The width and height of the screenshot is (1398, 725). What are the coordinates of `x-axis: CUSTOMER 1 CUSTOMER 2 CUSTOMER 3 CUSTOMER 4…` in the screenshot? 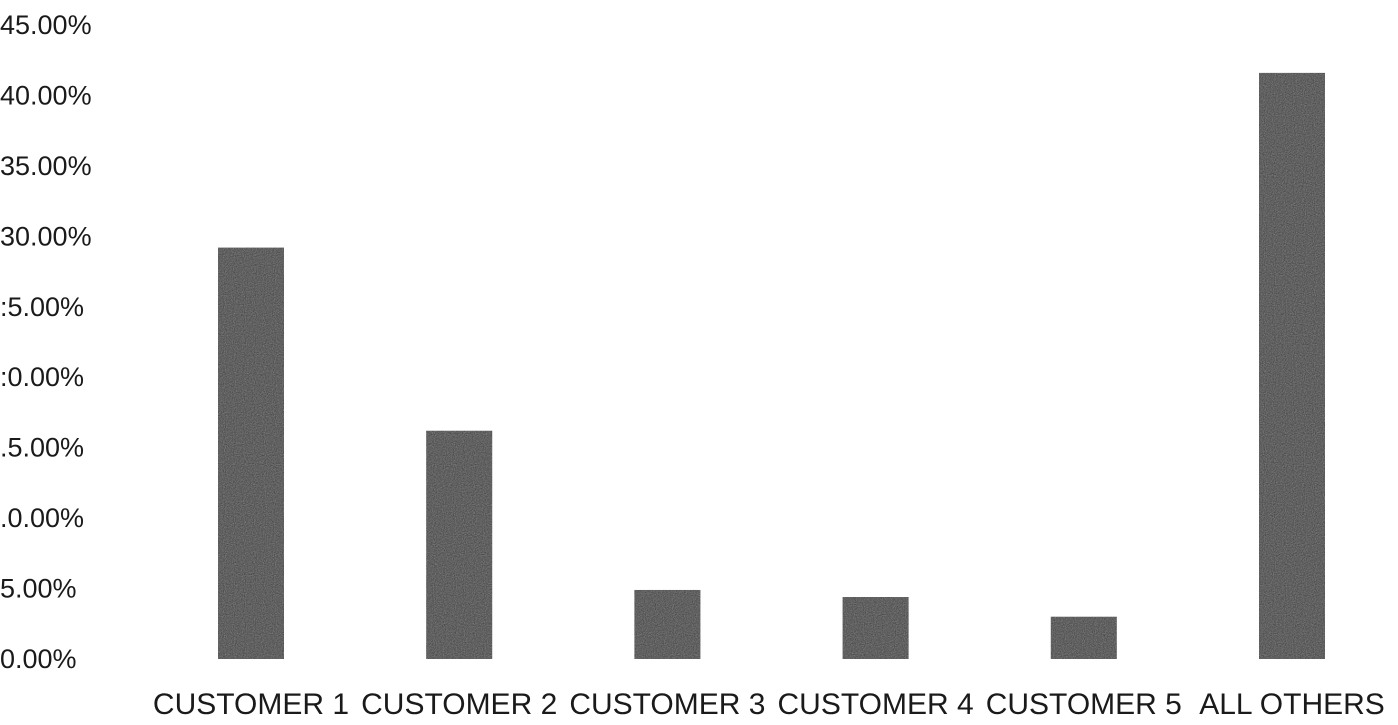 It's located at (769, 704).